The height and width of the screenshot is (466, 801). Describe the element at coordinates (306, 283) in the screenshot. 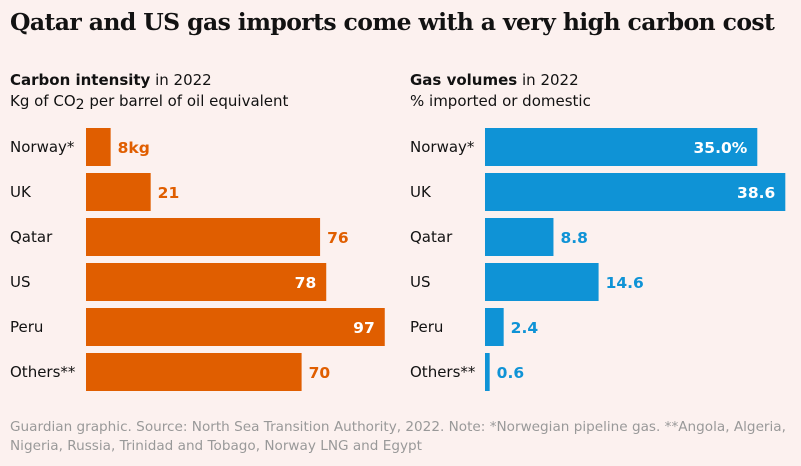

I see `data-label: 78` at that location.